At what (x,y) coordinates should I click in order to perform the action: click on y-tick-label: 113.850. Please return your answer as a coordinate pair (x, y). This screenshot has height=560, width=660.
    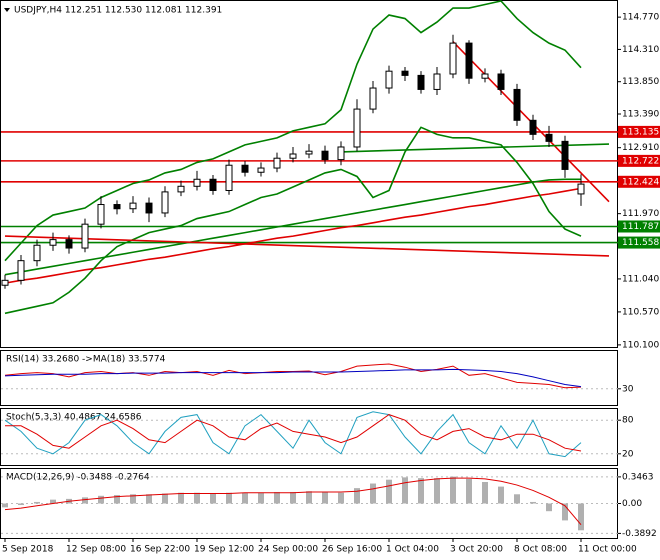
    Looking at the image, I should click on (640, 82).